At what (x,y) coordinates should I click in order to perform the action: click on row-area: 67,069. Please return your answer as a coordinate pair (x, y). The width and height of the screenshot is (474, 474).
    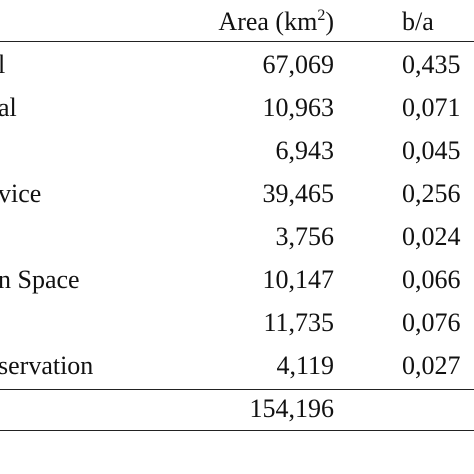
    Looking at the image, I should click on (298, 64).